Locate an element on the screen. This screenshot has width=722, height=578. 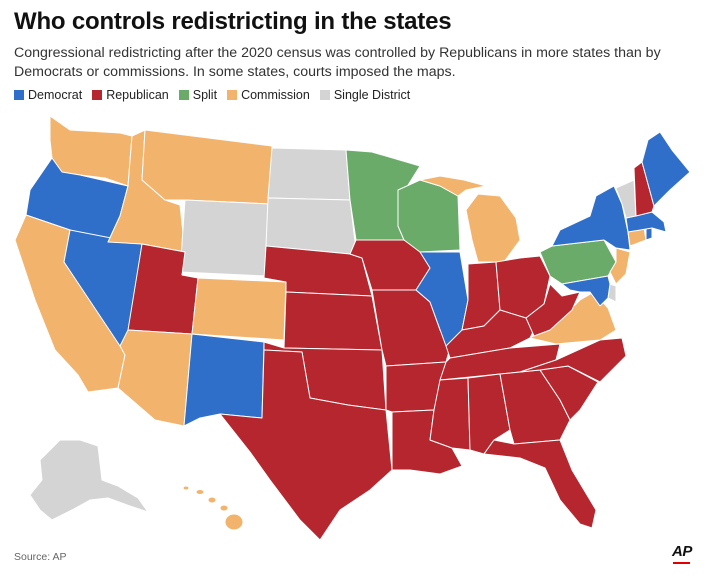
state-mi is located at coordinates (493, 228).